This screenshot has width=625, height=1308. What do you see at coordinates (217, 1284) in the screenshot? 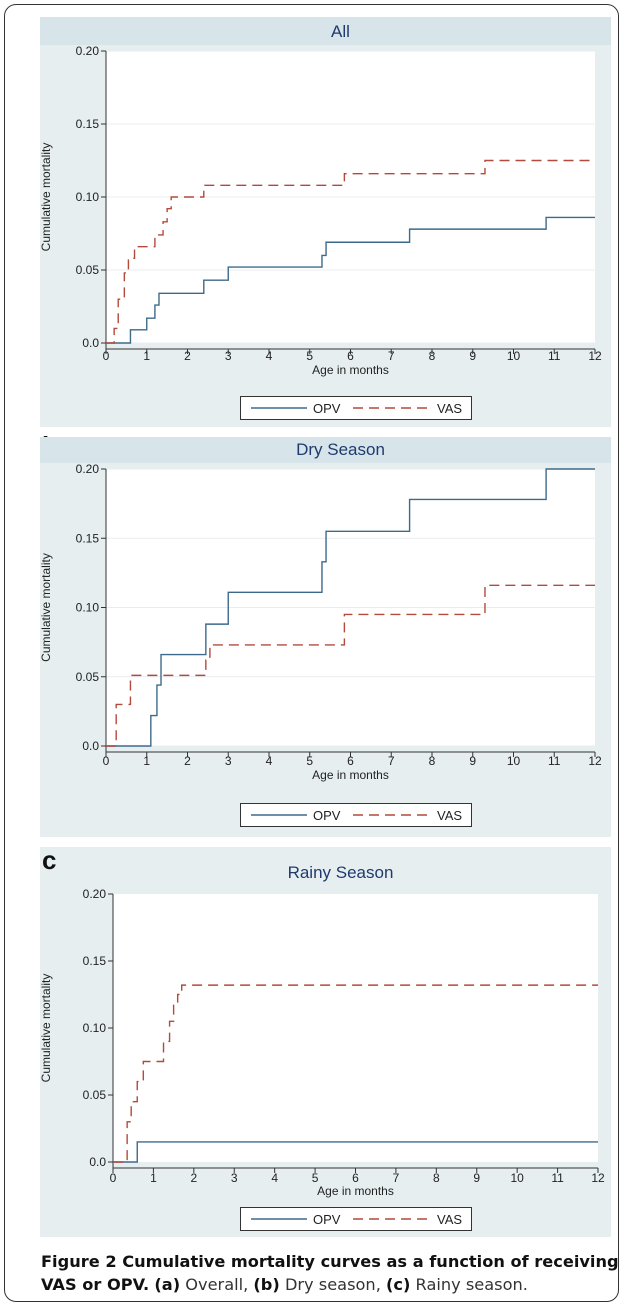
I see `caption-text-a: Overall,` at bounding box center [217, 1284].